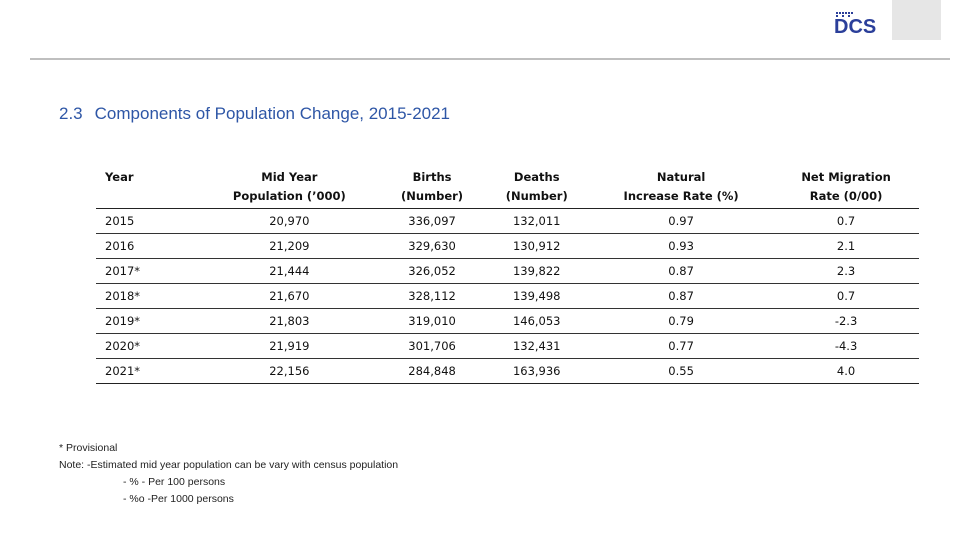 This screenshot has height=551, width=980. Describe the element at coordinates (432, 321) in the screenshot. I see `cell-births: 319,010` at that location.